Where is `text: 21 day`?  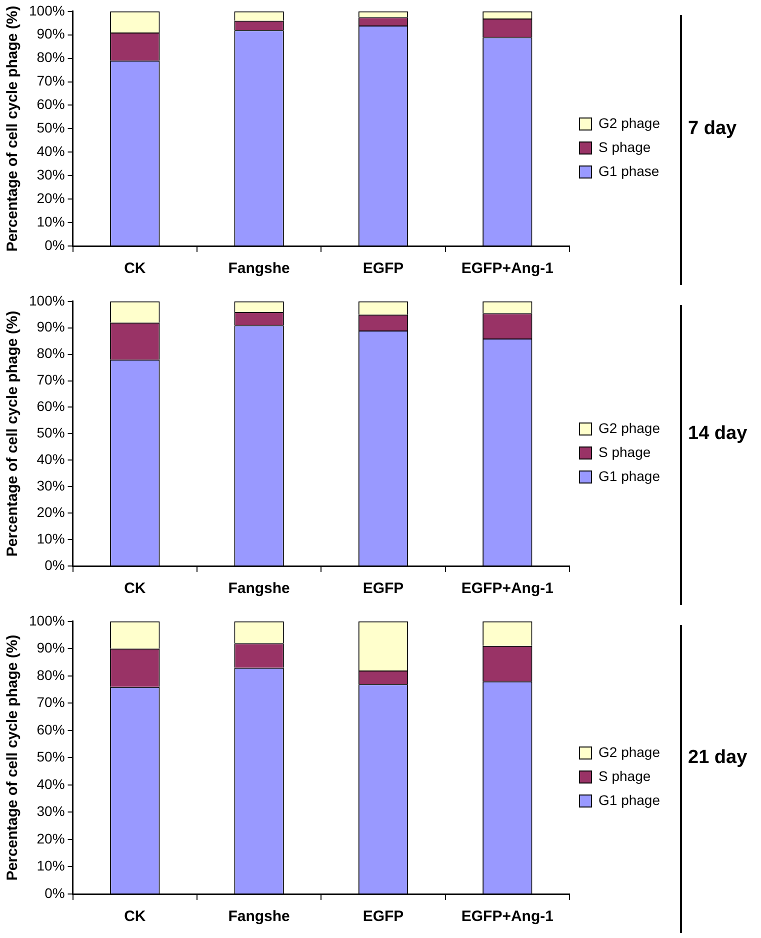
text: 21 day is located at coordinates (718, 757).